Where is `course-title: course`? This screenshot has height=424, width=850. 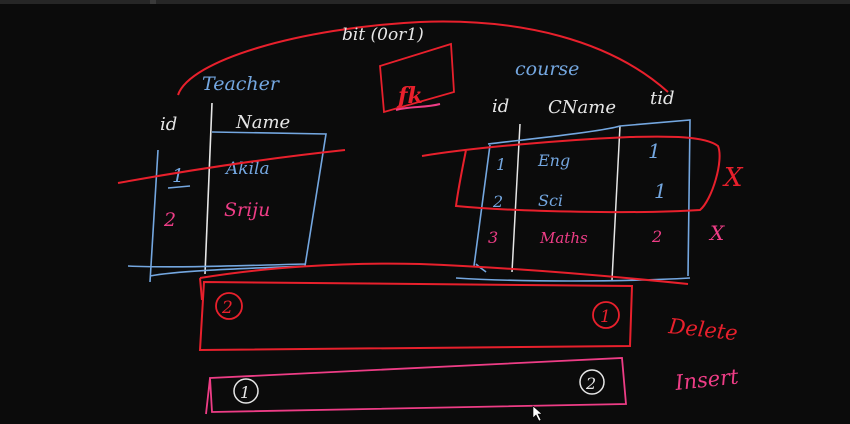
course-title: course is located at coordinates (547, 69).